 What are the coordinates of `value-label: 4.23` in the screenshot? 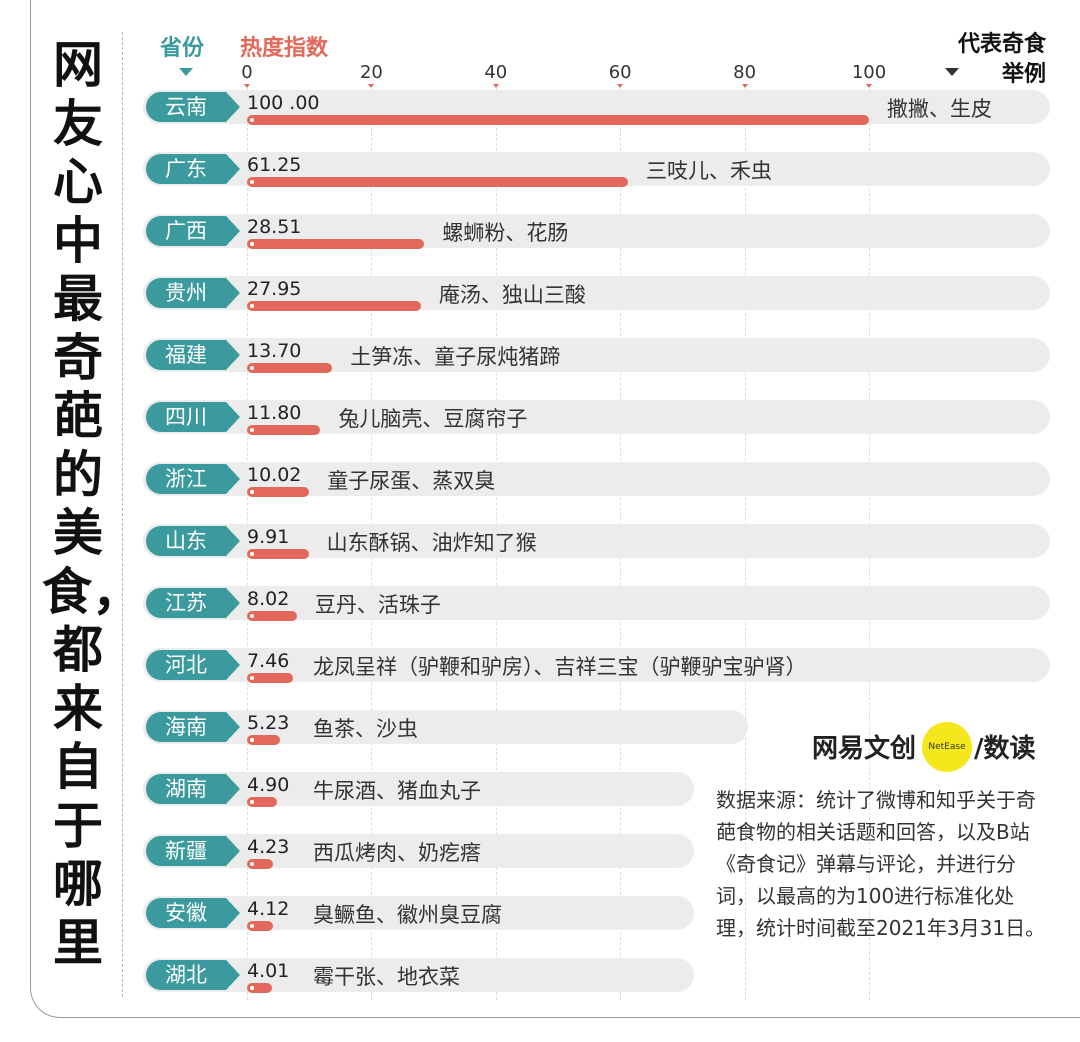 It's located at (268, 847).